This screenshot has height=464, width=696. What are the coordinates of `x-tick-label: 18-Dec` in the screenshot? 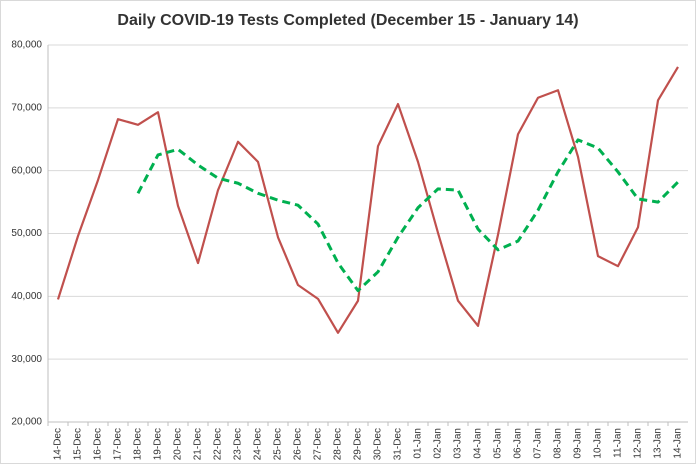 It's located at (138, 444).